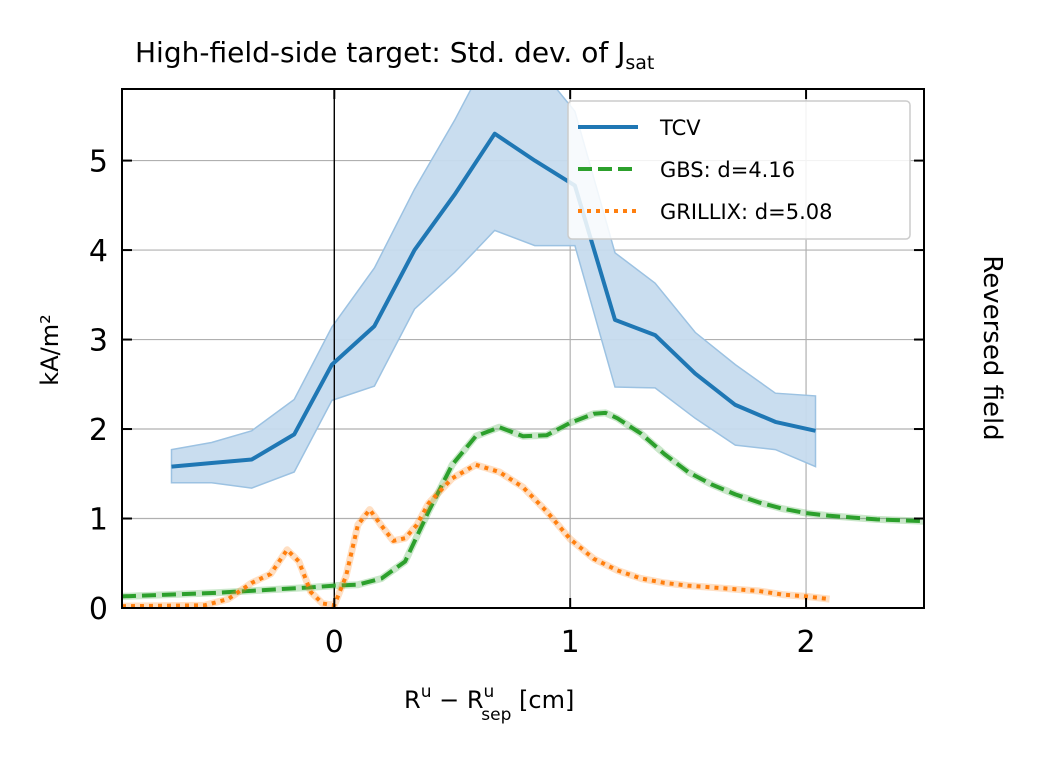 This screenshot has height=757, width=1037. I want to click on y-axis-label: kA/m², so click(50, 349).